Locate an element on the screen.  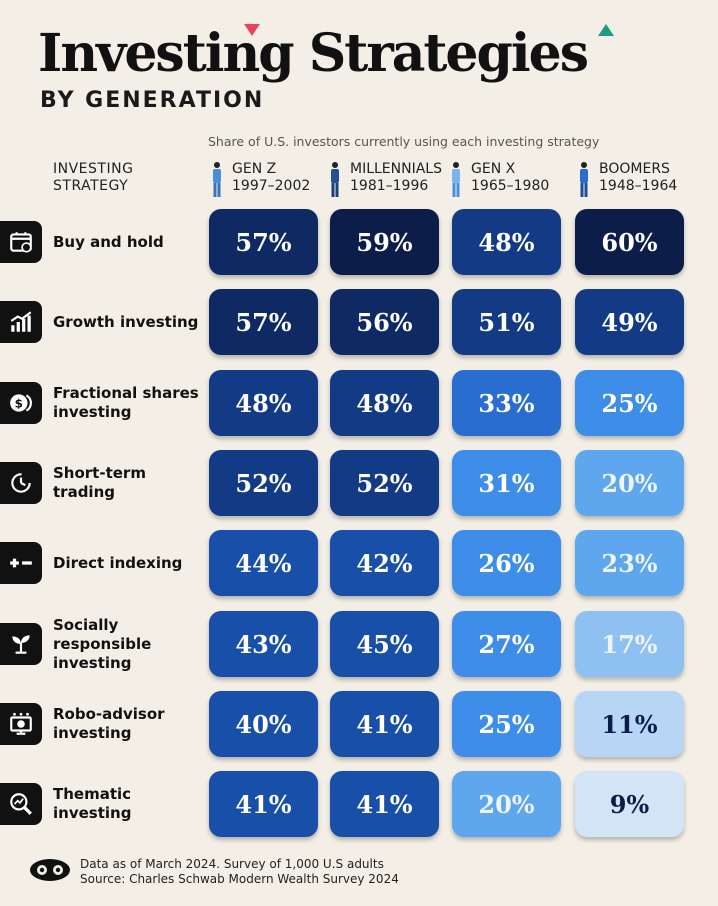
strategy-label: Fractional shares investing is located at coordinates (126, 402).